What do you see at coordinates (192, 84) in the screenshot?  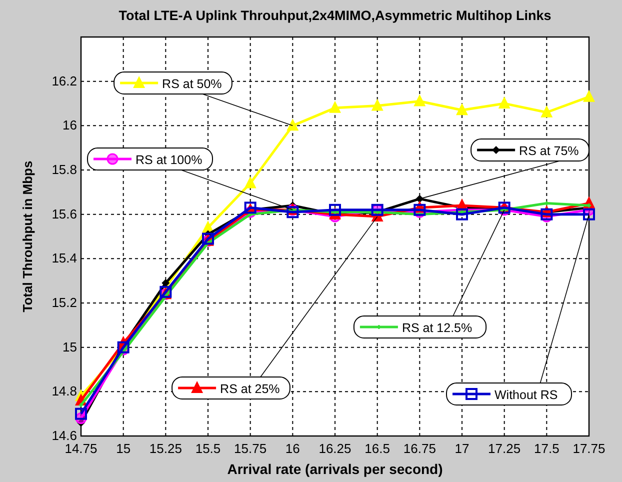 I see `legend-label: RS at 50%` at bounding box center [192, 84].